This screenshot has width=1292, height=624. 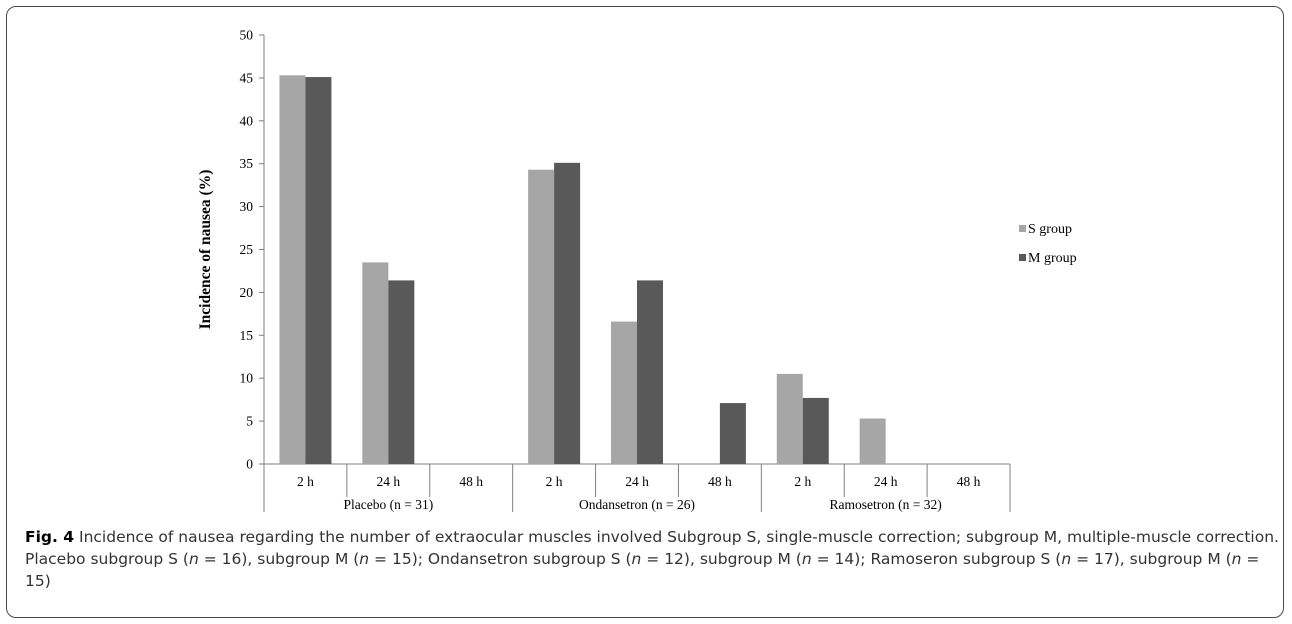 What do you see at coordinates (1050, 229) in the screenshot?
I see `legend-label: S group` at bounding box center [1050, 229].